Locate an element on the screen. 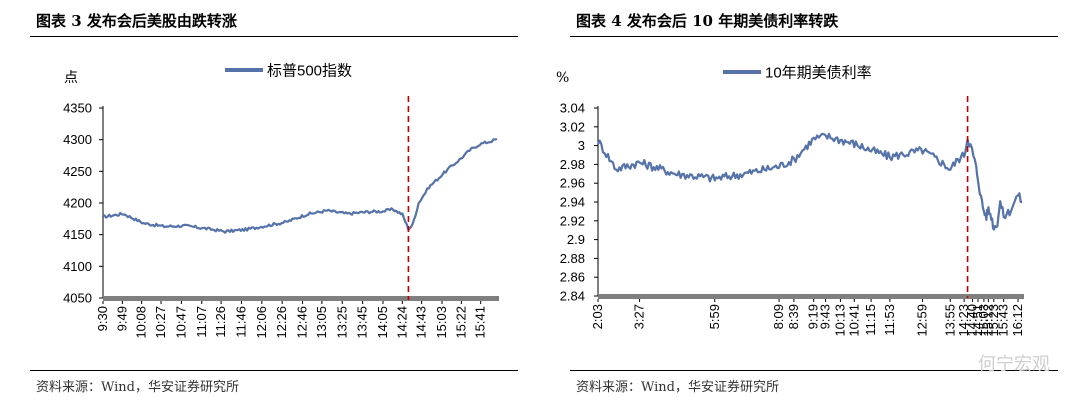 The image size is (1080, 409). y-tick-label: 3.02 is located at coordinates (572, 126).